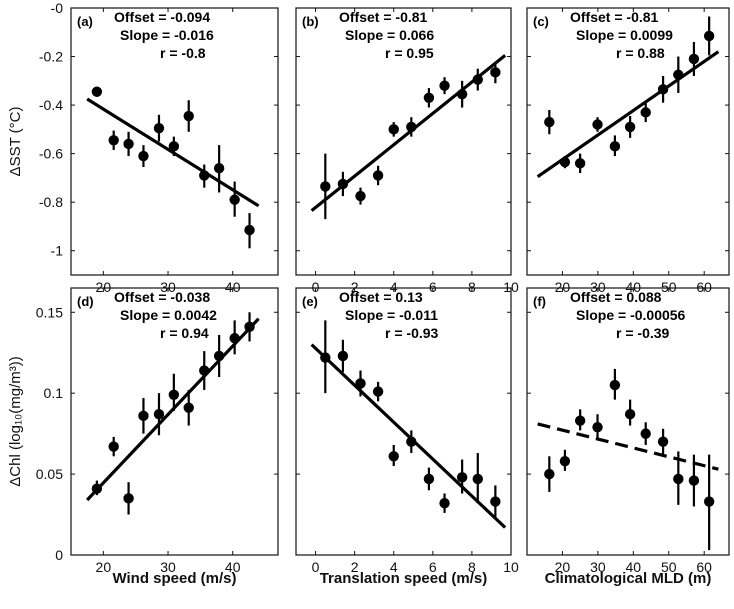 The image size is (734, 609). Describe the element at coordinates (616, 297) in the screenshot. I see `panel-f-offset-text: Offset = 0.088` at that location.